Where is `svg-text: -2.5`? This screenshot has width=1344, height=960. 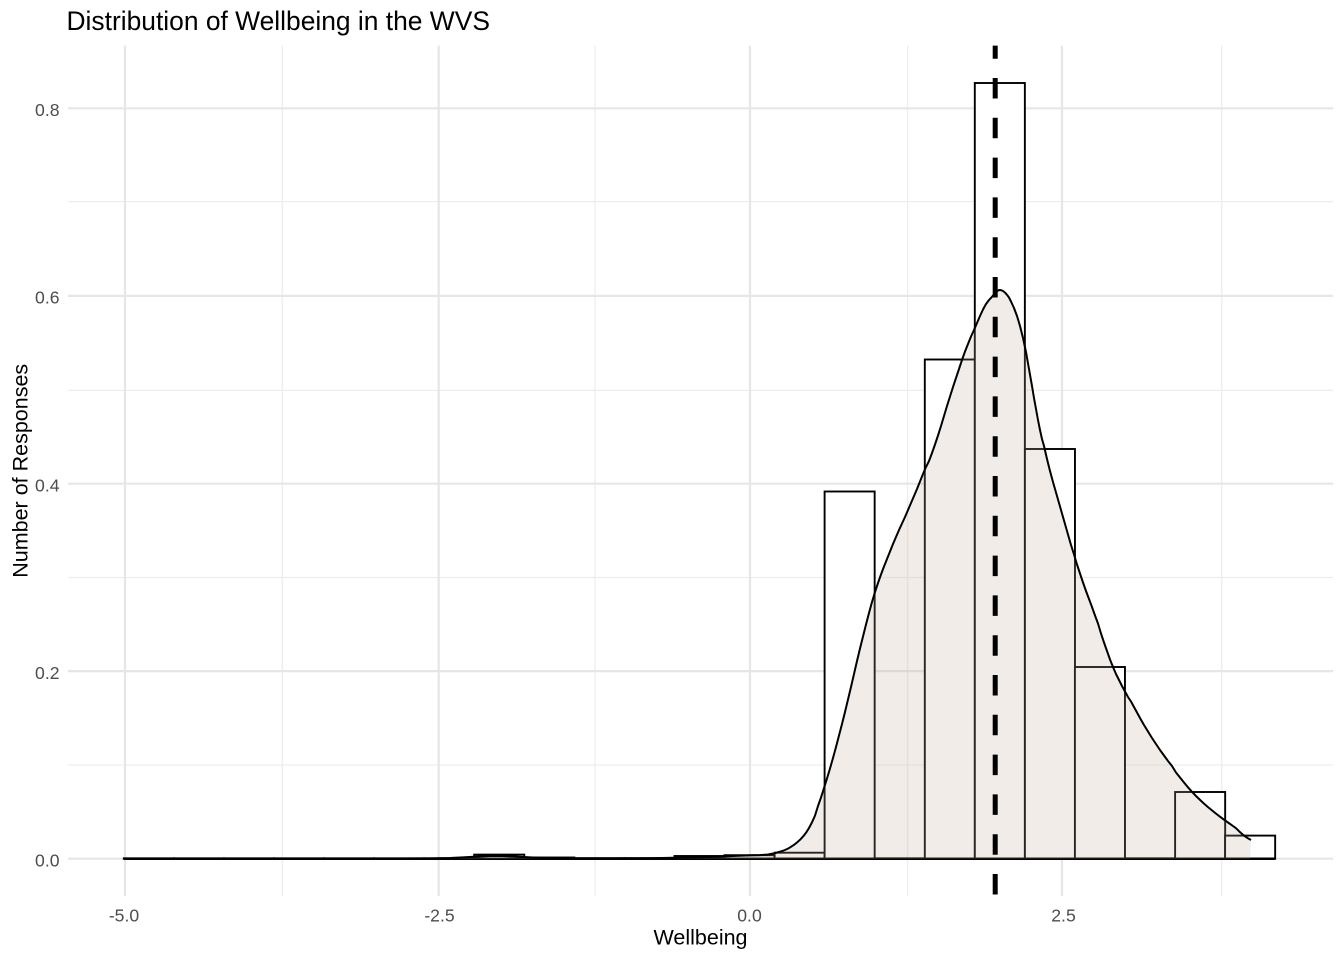
svg-text: -2.5 is located at coordinates (439, 916).